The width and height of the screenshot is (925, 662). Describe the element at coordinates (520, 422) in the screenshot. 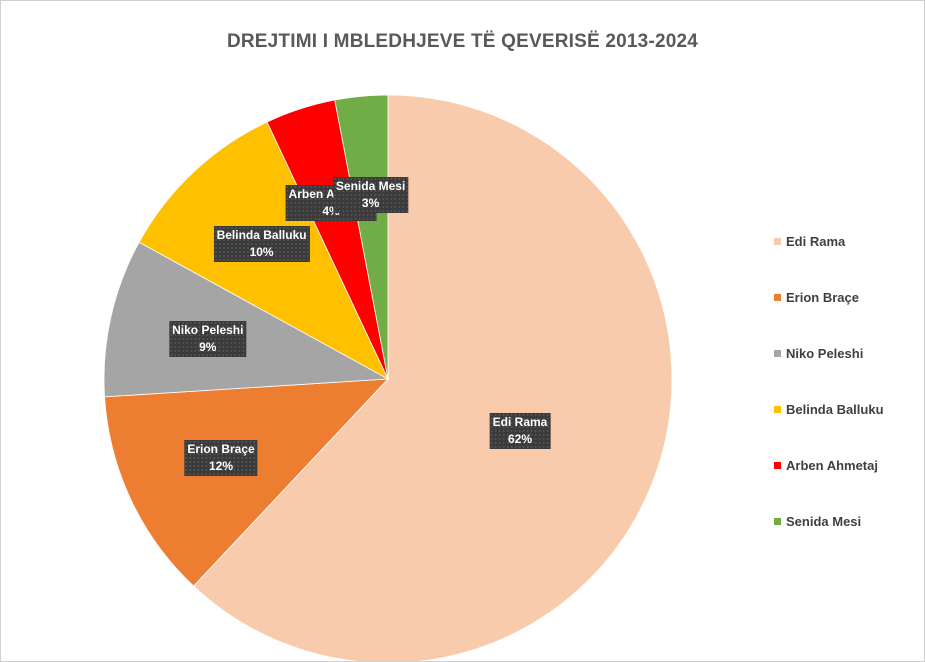

I see `data-label-name: Edi Rama` at that location.